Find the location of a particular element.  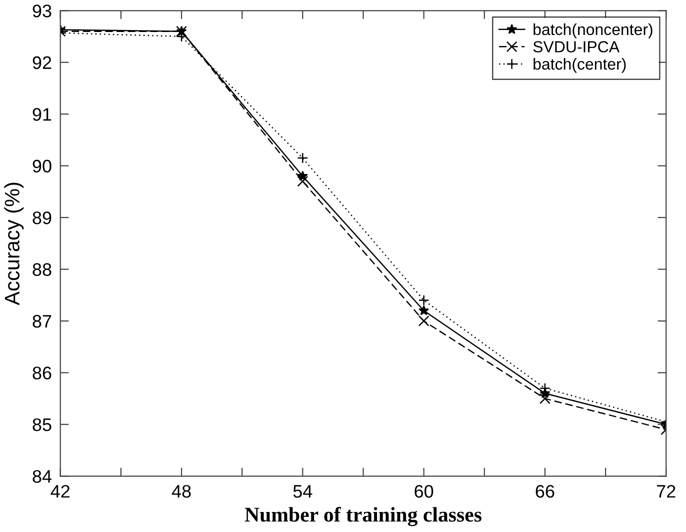

x-tick-label: 42 is located at coordinates (60, 491).